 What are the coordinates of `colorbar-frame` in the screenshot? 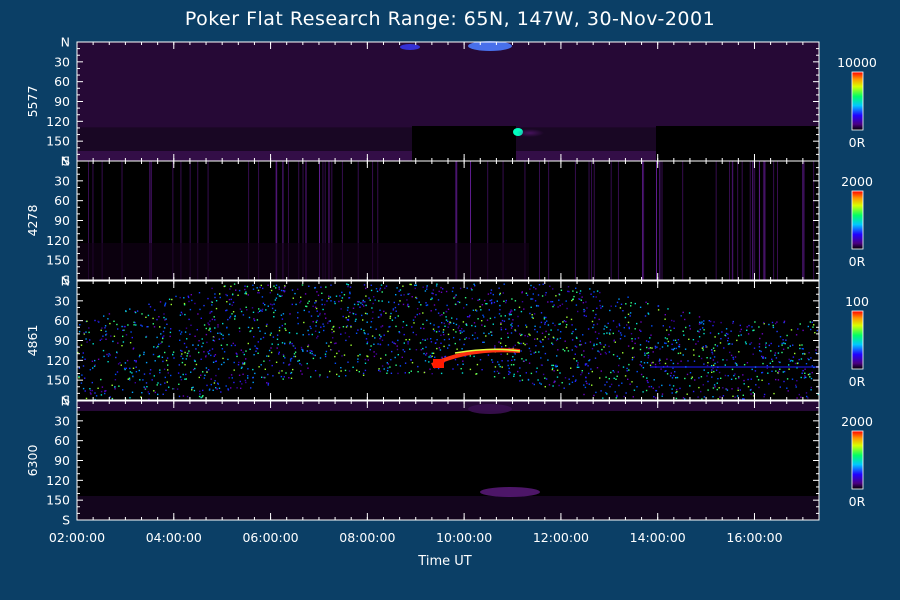 It's located at (857, 460).